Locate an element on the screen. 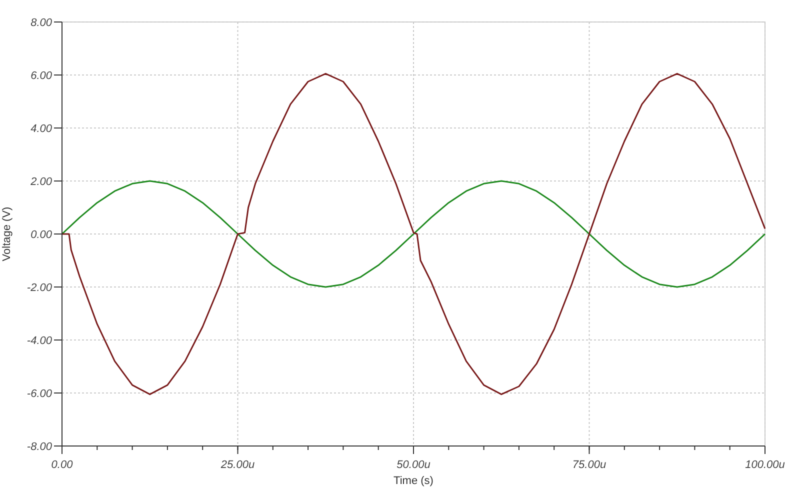 The height and width of the screenshot is (500, 800). y-tick-label: 4.00 is located at coordinates (41, 128).